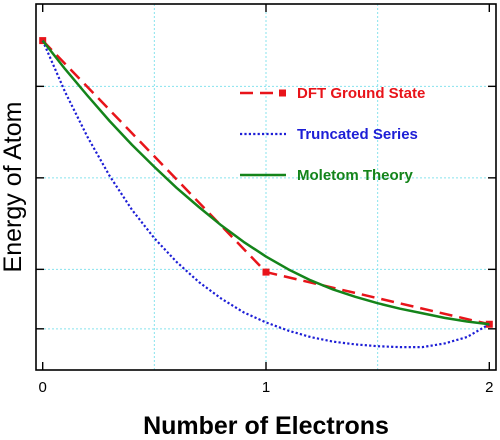  What do you see at coordinates (43, 387) in the screenshot?
I see `x-tick-label: 0` at bounding box center [43, 387].